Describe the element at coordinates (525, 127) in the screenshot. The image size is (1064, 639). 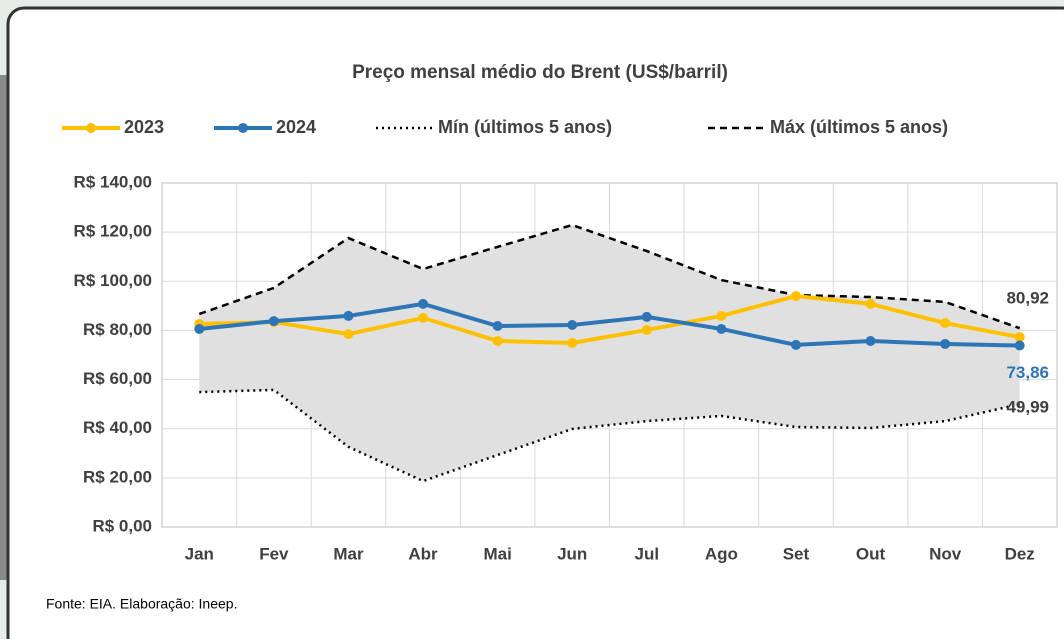
I see `legend-label: Mín (últimos 5 anos)` at that location.